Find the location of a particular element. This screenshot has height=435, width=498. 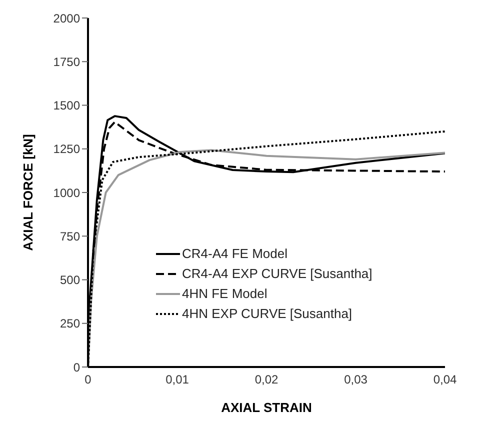

y-tick-label: 250 is located at coordinates (70, 323).